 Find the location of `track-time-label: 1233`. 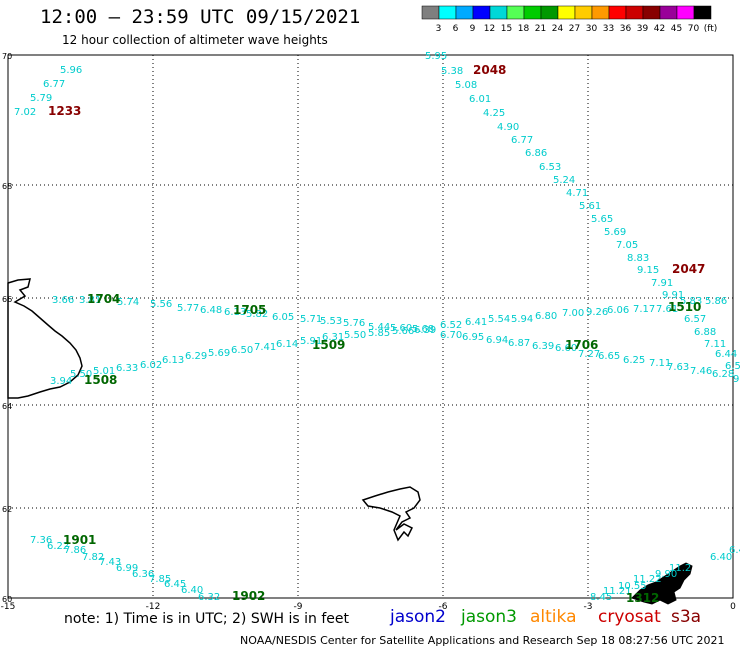

track-time-label: 1233 is located at coordinates (64, 111).